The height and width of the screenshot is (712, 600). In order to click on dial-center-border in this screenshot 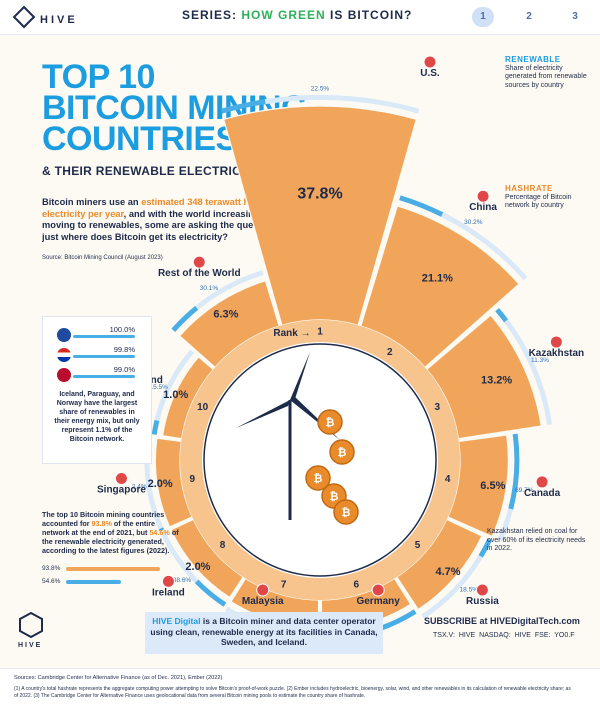, I will do `click(320, 460)`.